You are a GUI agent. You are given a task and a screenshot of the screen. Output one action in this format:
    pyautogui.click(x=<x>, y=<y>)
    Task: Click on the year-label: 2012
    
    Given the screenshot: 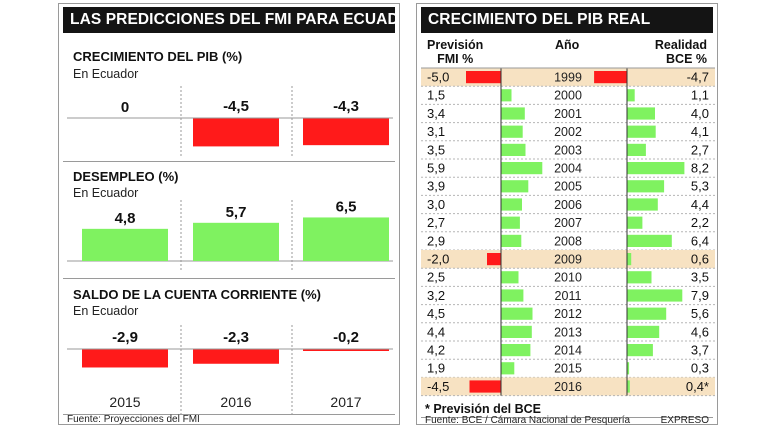 What is the action you would take?
    pyautogui.click(x=568, y=314)
    